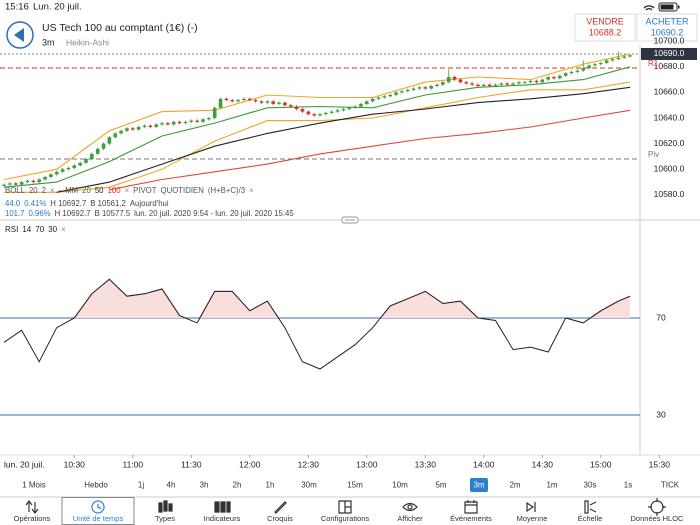  I want to click on timeframe-option: 1h, so click(270, 485).